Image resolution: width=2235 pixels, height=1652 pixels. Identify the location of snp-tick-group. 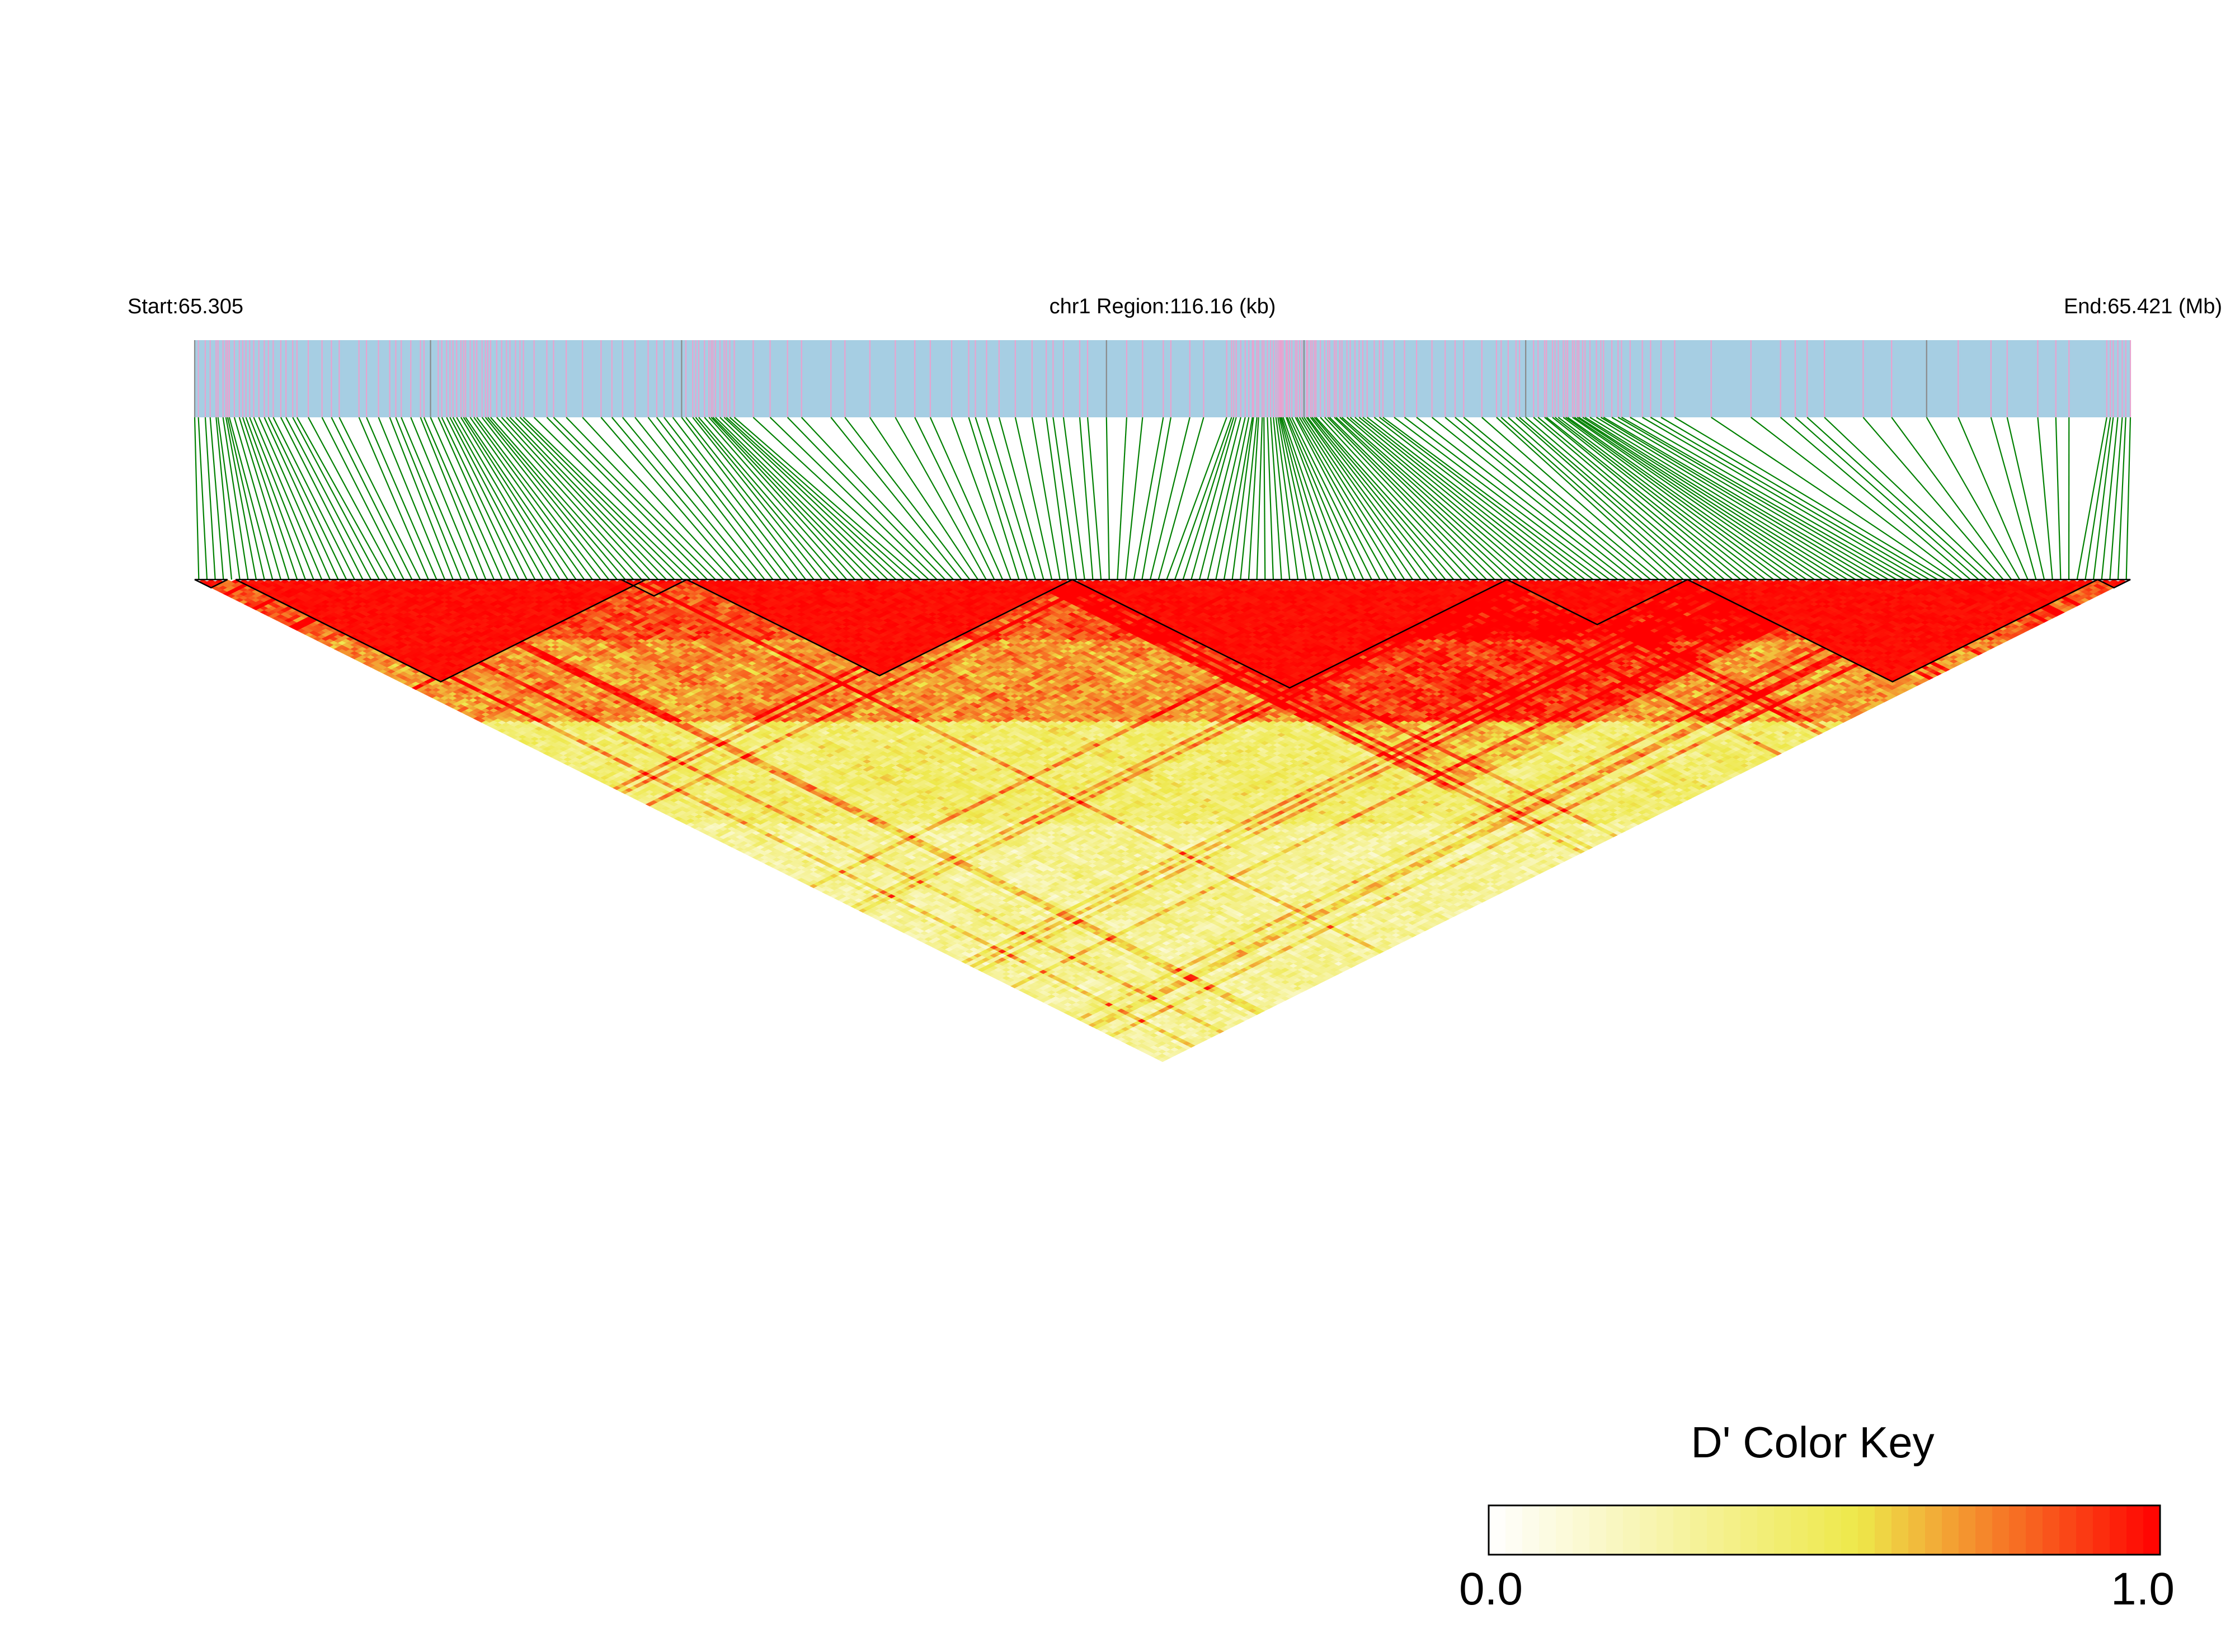
(1163, 379).